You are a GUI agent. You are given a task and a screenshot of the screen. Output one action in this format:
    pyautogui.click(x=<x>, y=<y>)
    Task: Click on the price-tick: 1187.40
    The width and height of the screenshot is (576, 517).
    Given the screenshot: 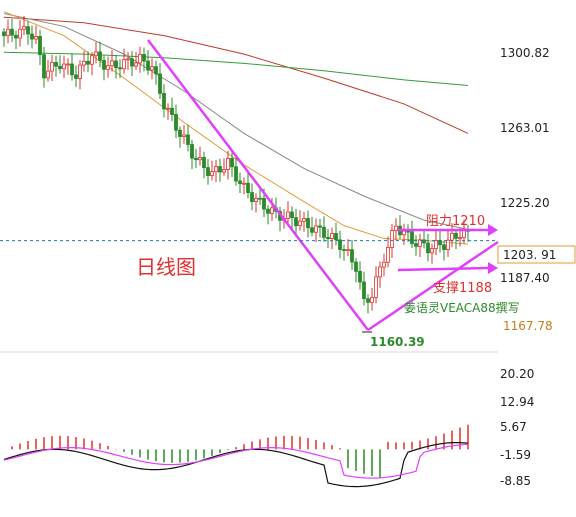 What is the action you would take?
    pyautogui.click(x=525, y=278)
    